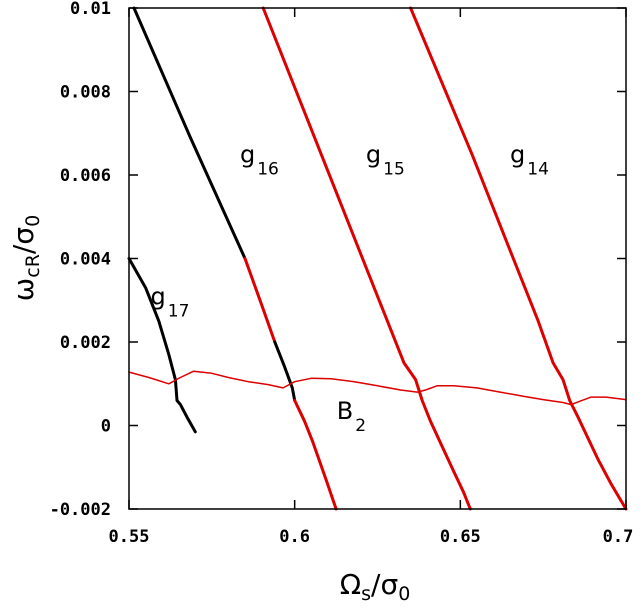 The height and width of the screenshot is (610, 643). I want to click on y-tick-label: 0.006, so click(85, 176).